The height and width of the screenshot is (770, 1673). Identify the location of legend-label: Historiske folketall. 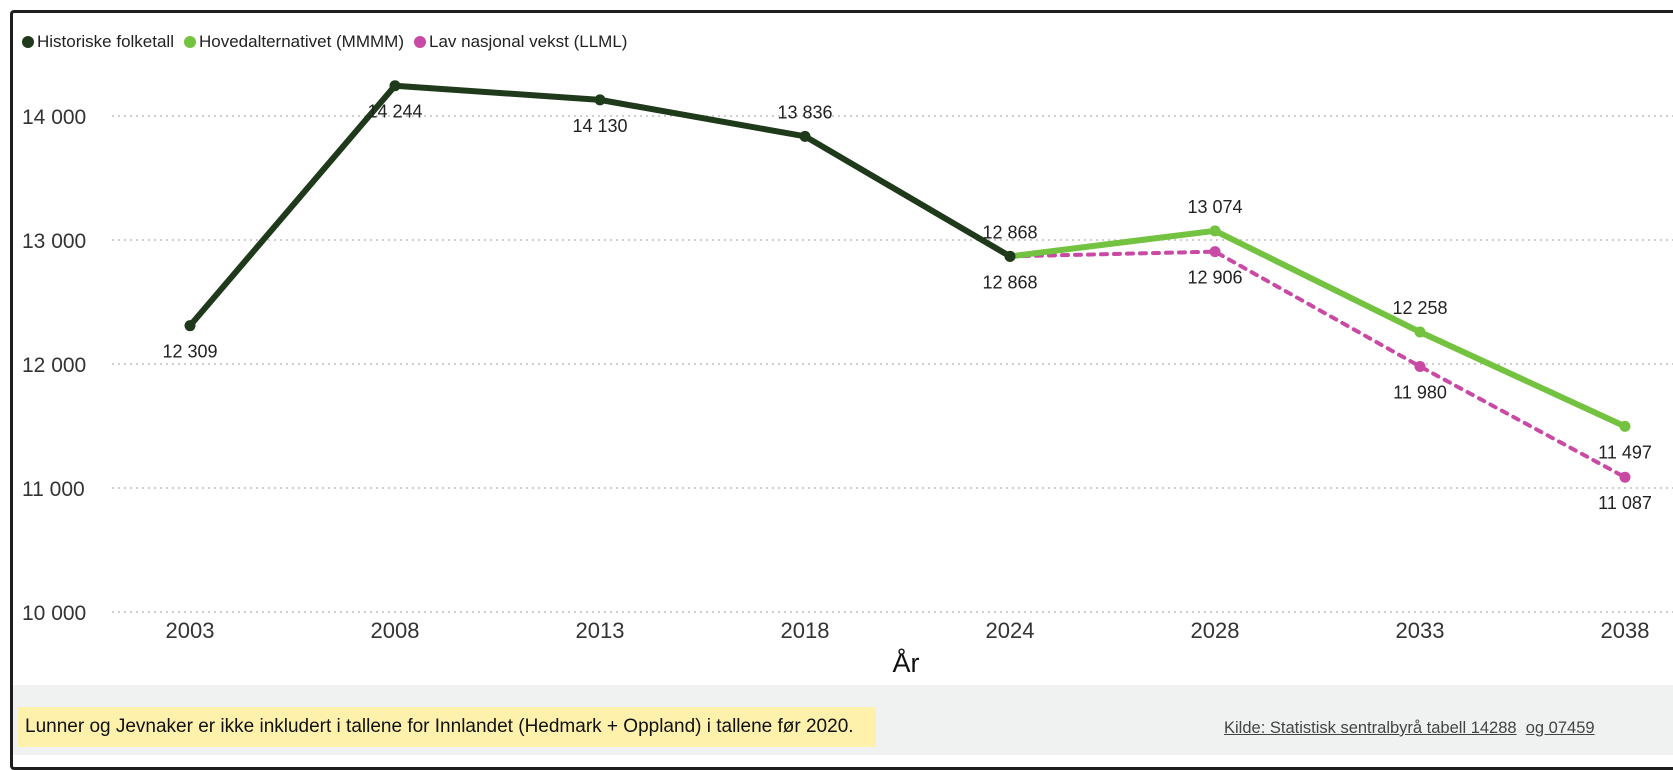
(105, 41).